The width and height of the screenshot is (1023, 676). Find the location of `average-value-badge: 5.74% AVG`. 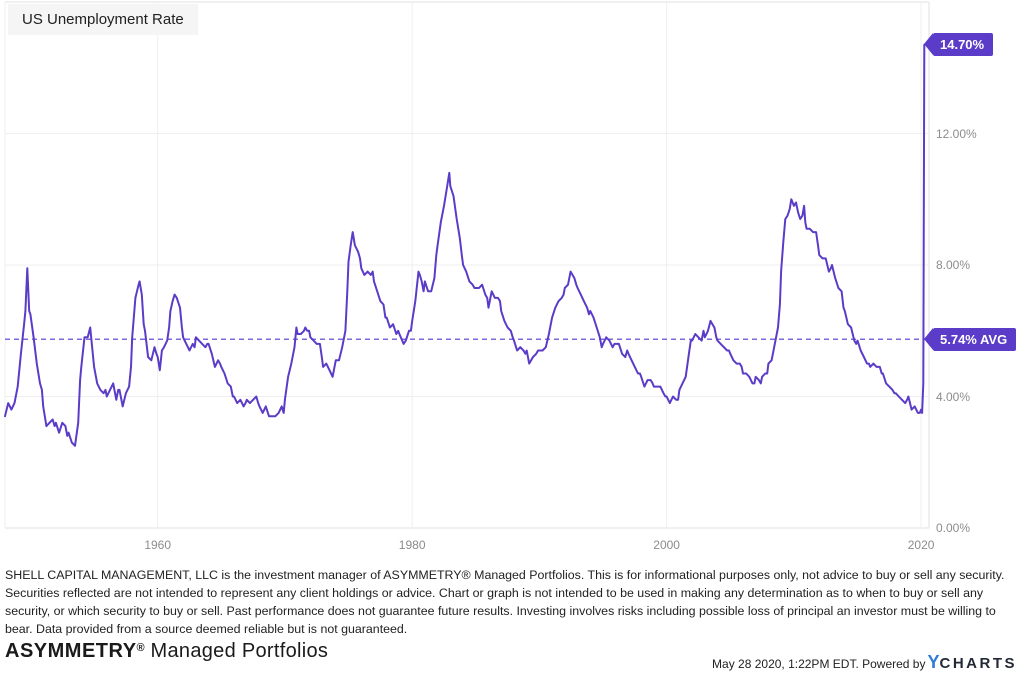

average-value-badge: 5.74% AVG is located at coordinates (970, 339).